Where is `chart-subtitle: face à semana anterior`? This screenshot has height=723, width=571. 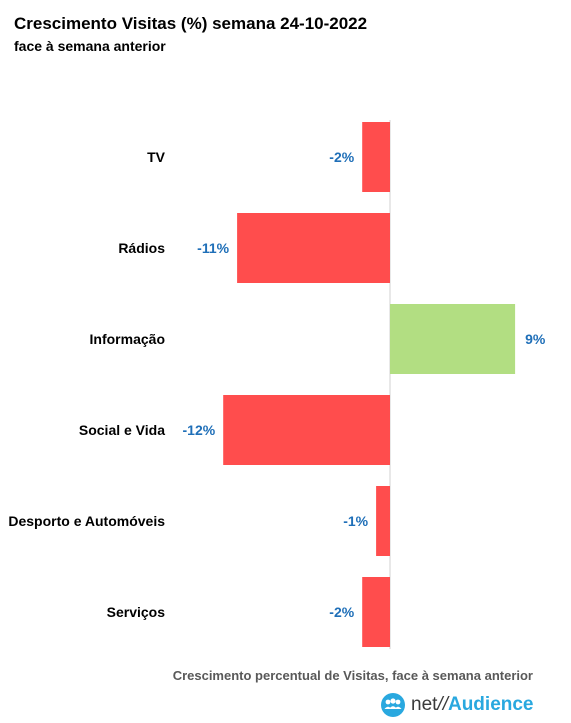 chart-subtitle: face à semana anterior is located at coordinates (90, 46).